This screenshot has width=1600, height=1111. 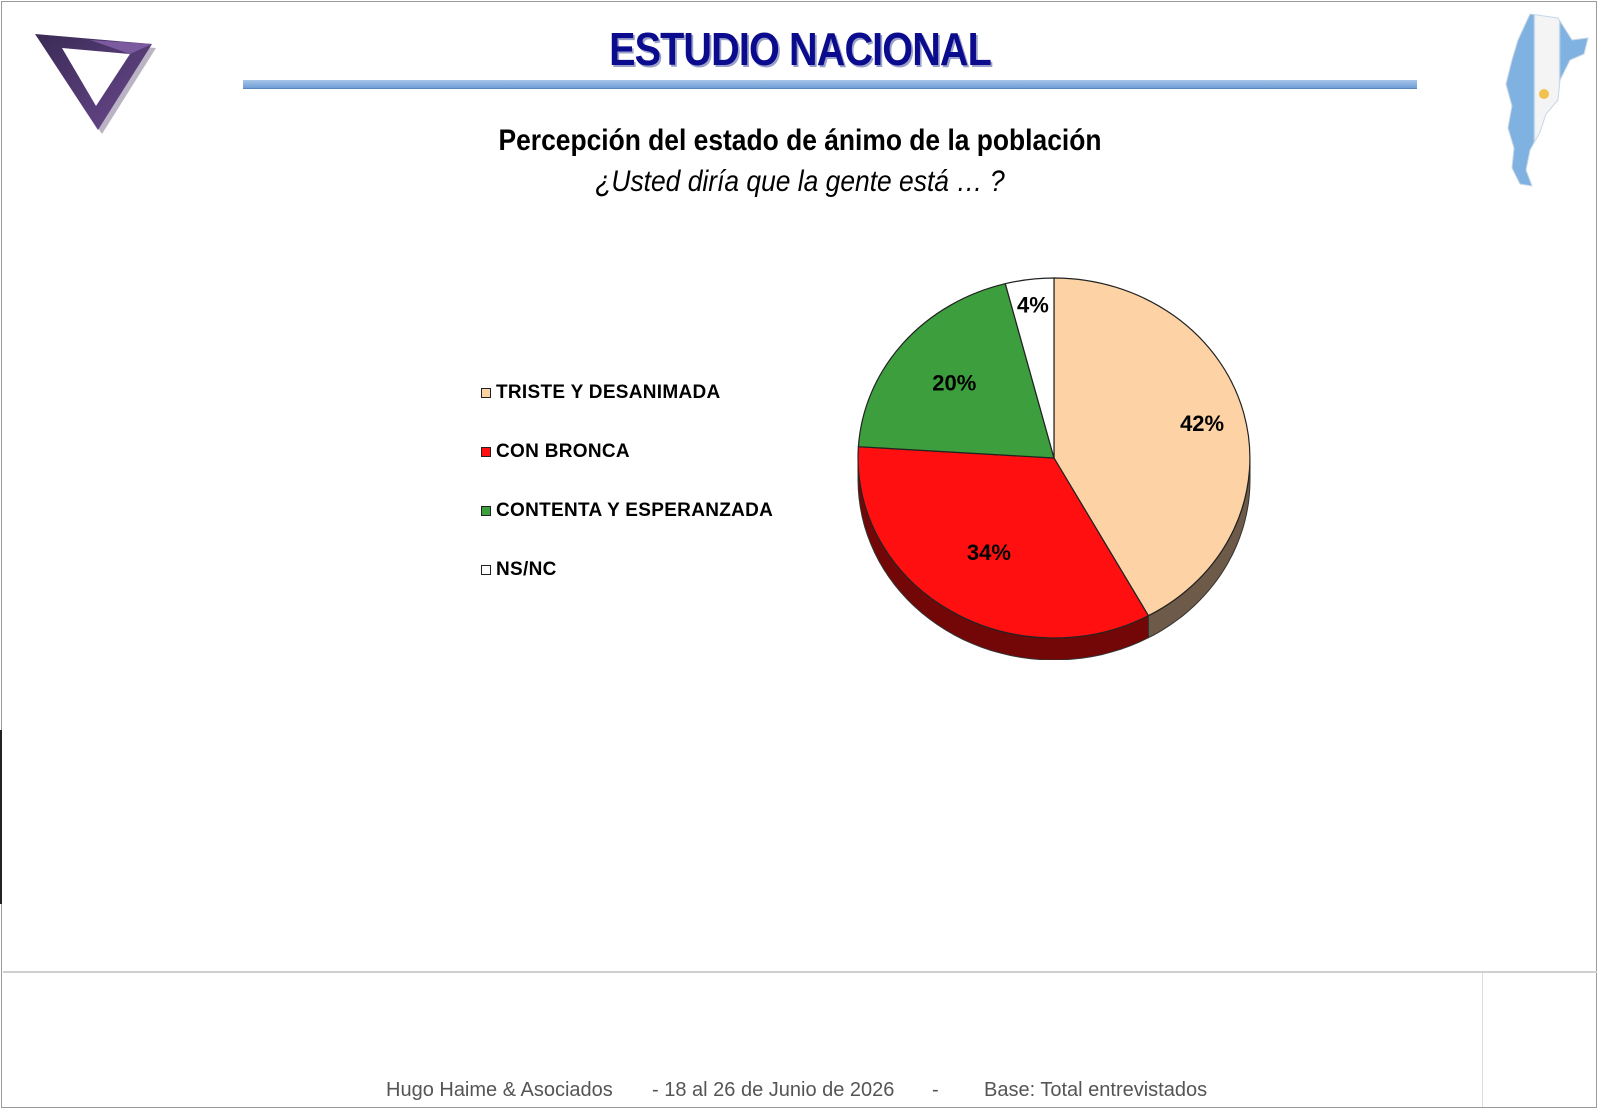 What do you see at coordinates (800, 972) in the screenshot?
I see `footer-divider` at bounding box center [800, 972].